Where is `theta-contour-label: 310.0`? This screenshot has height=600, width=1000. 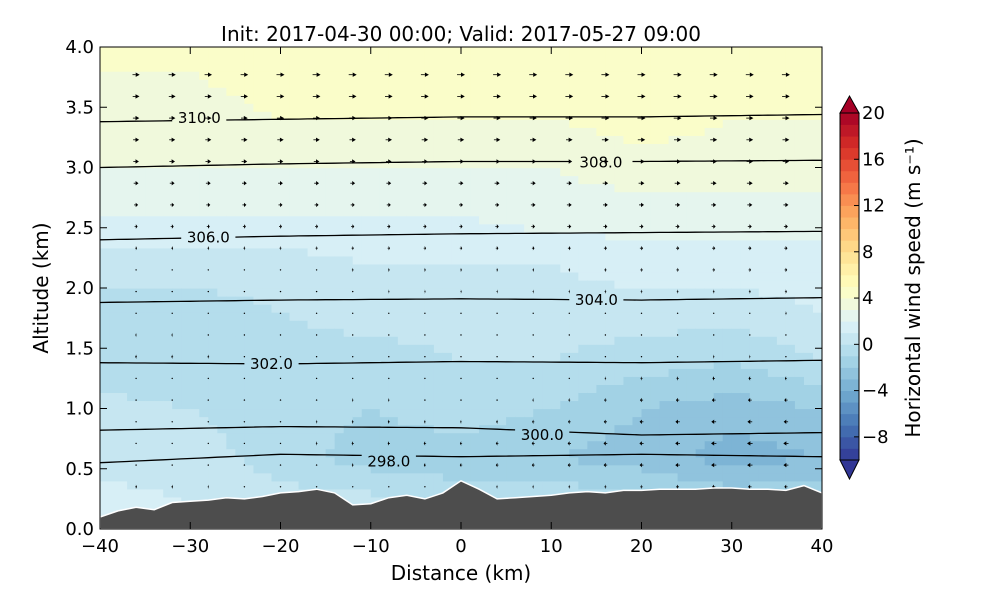
theta-contour-label: 310.0 is located at coordinates (199, 118).